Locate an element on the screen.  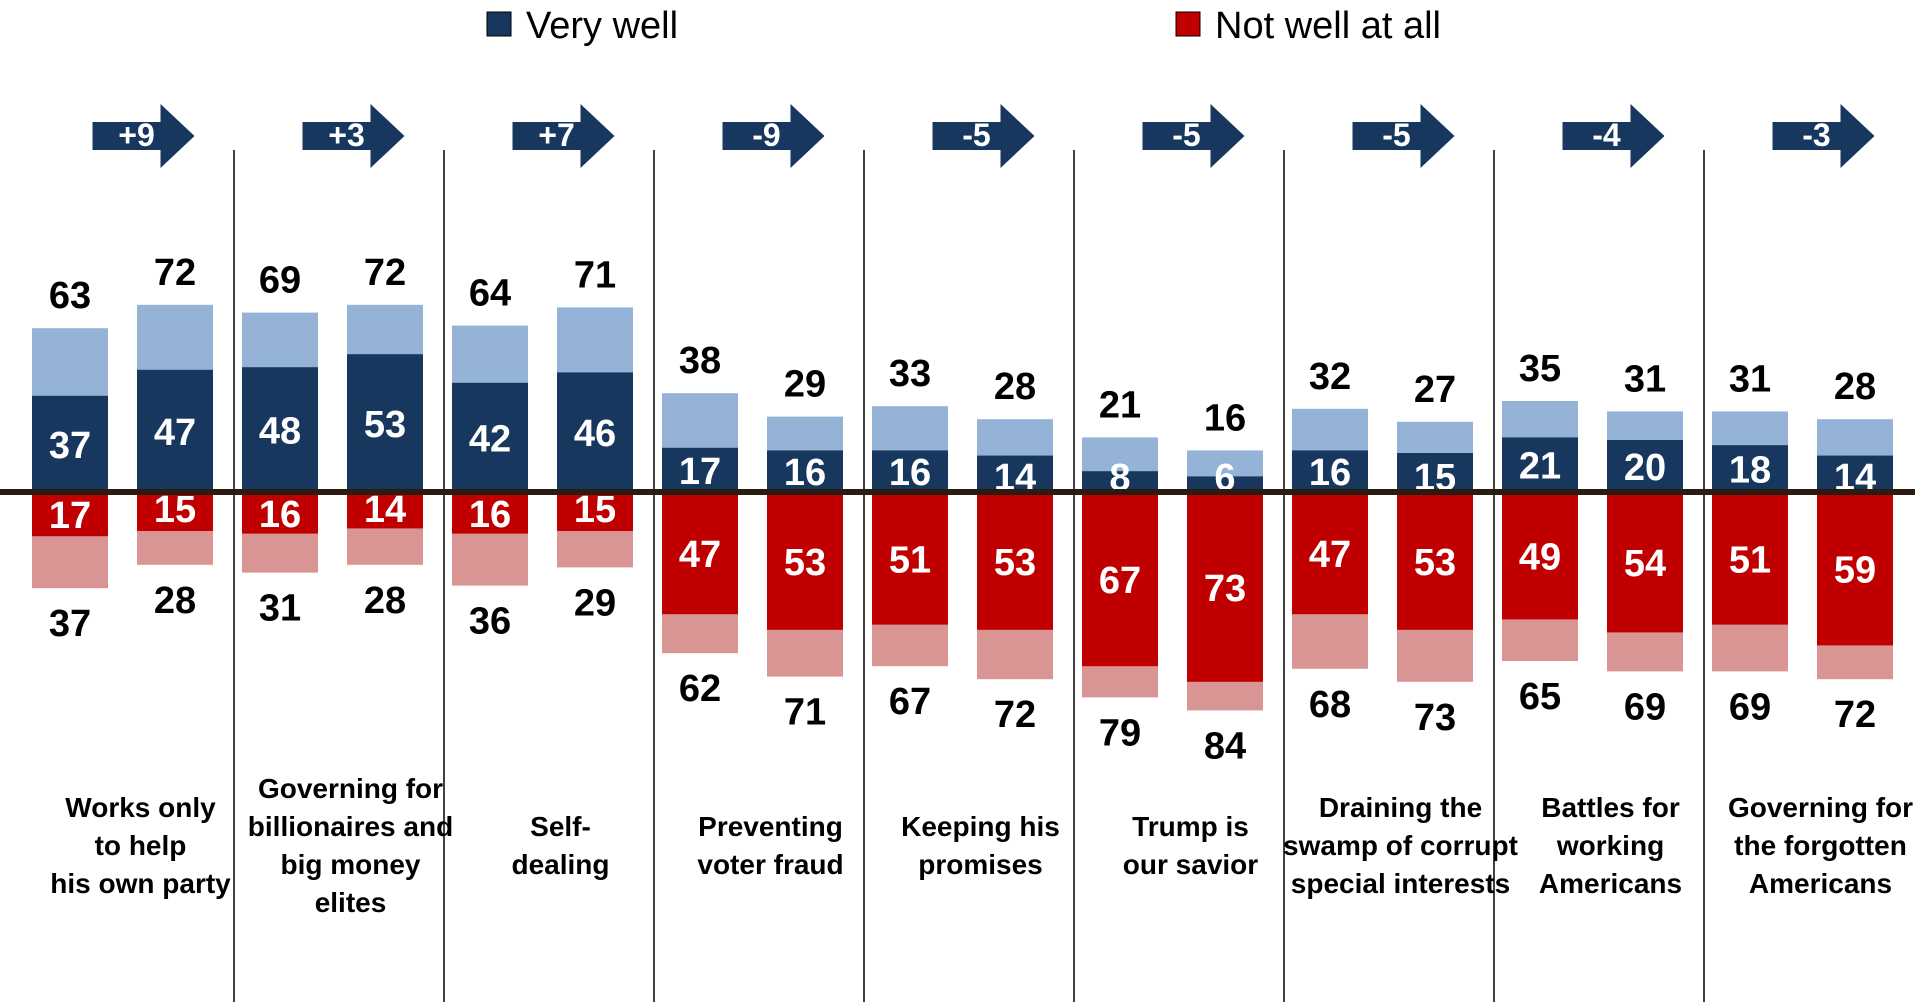
data-label-very-well-strong: 21 is located at coordinates (1540, 467).